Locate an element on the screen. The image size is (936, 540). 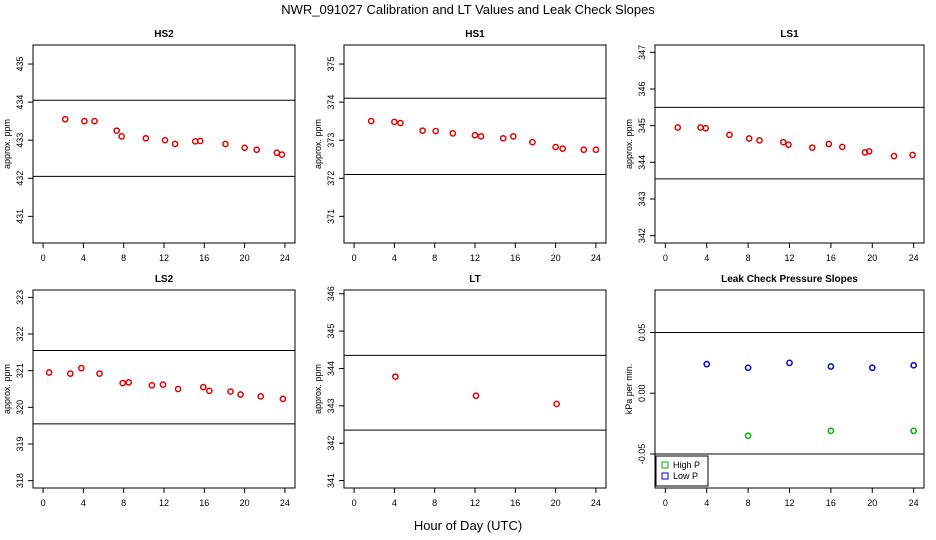
y-tick-label: 0.05 is located at coordinates (642, 333).